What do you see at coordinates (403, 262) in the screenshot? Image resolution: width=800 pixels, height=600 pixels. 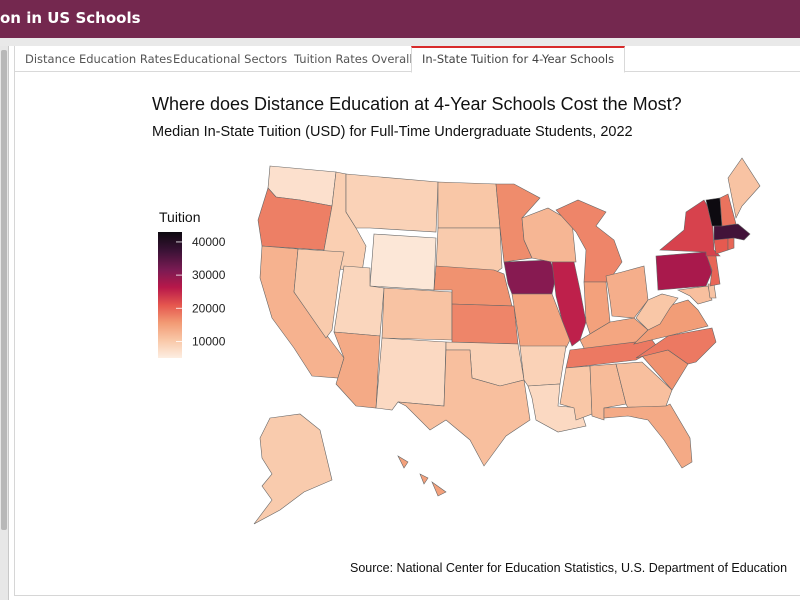 I see `state-WY` at bounding box center [403, 262].